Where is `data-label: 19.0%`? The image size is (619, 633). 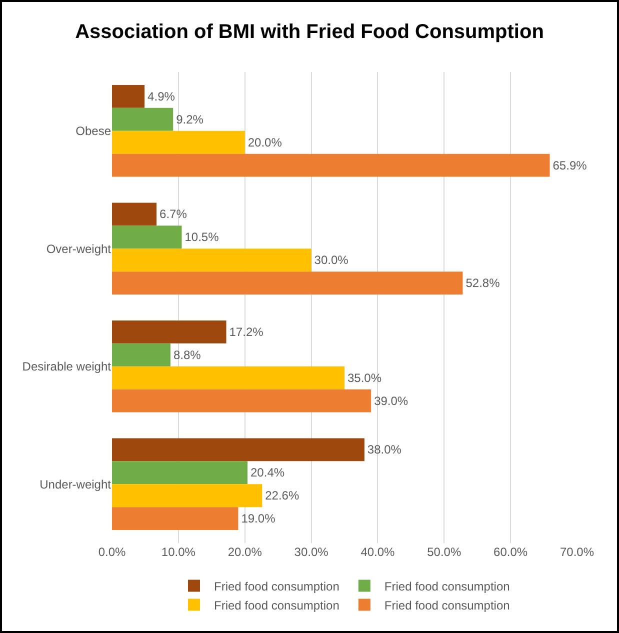
data-label: 19.0% is located at coordinates (258, 519).